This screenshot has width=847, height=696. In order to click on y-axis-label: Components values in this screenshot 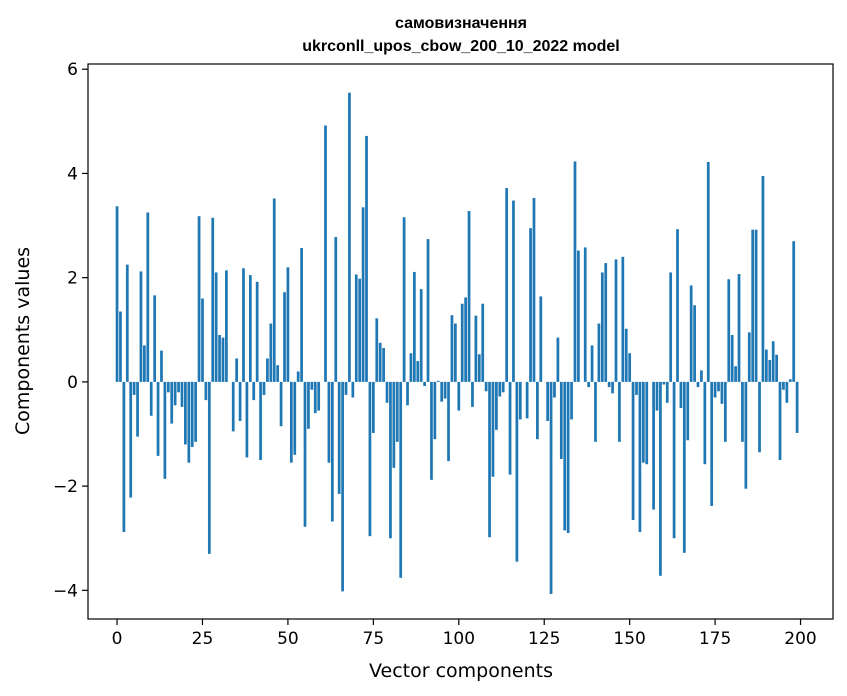, I will do `click(23, 341)`.